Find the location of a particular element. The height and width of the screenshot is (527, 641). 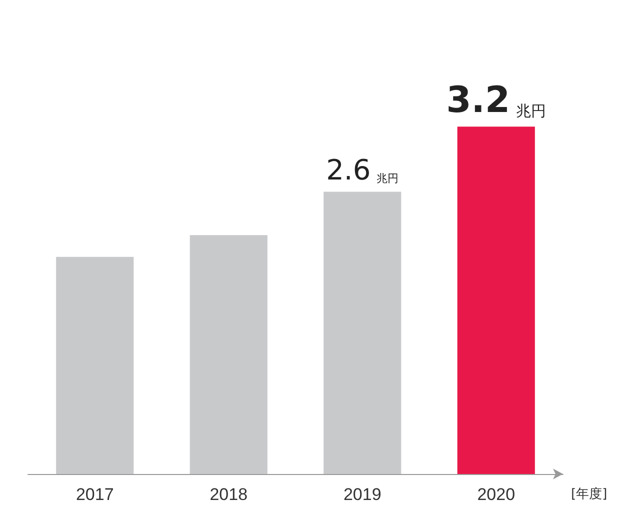

x-tick-label: 2020 is located at coordinates (496, 494).